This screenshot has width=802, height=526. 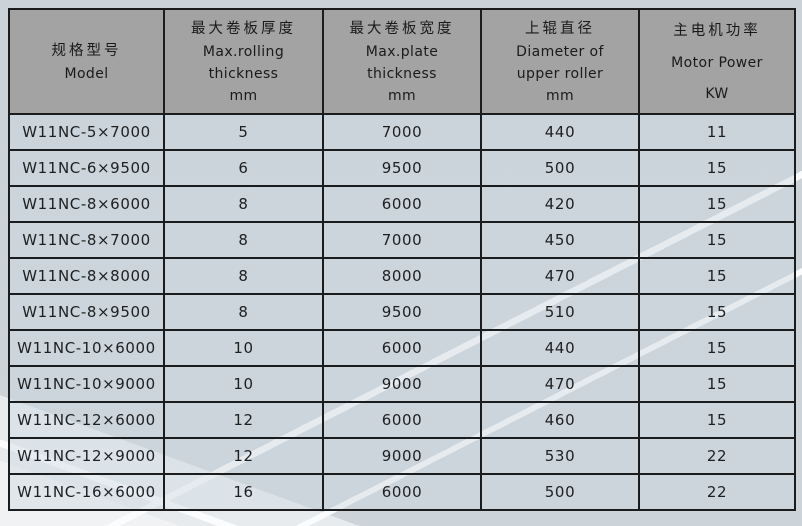 I want to click on cell-model: W11NC-12×6000, so click(x=86, y=420).